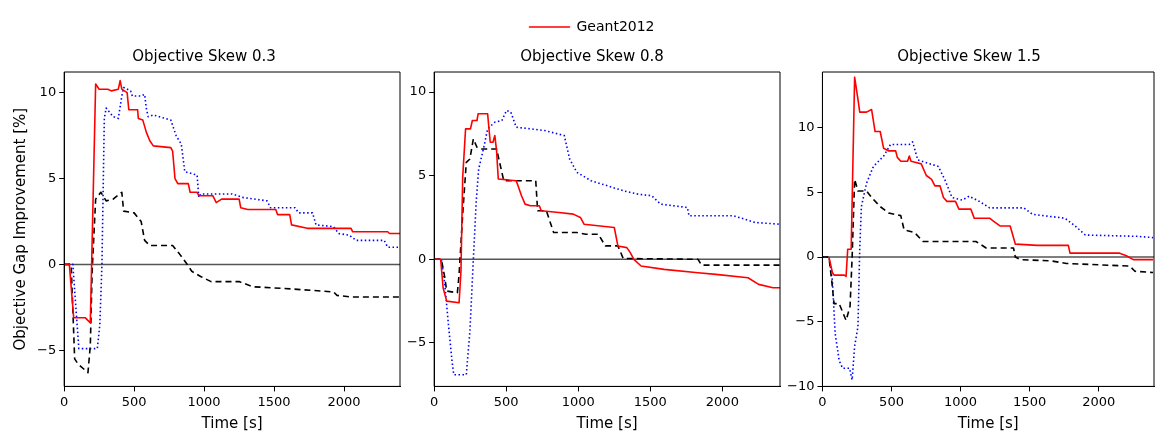 This screenshot has height=443, width=1166. I want to click on chart-title: Objective Skew 0.3, so click(204, 55).